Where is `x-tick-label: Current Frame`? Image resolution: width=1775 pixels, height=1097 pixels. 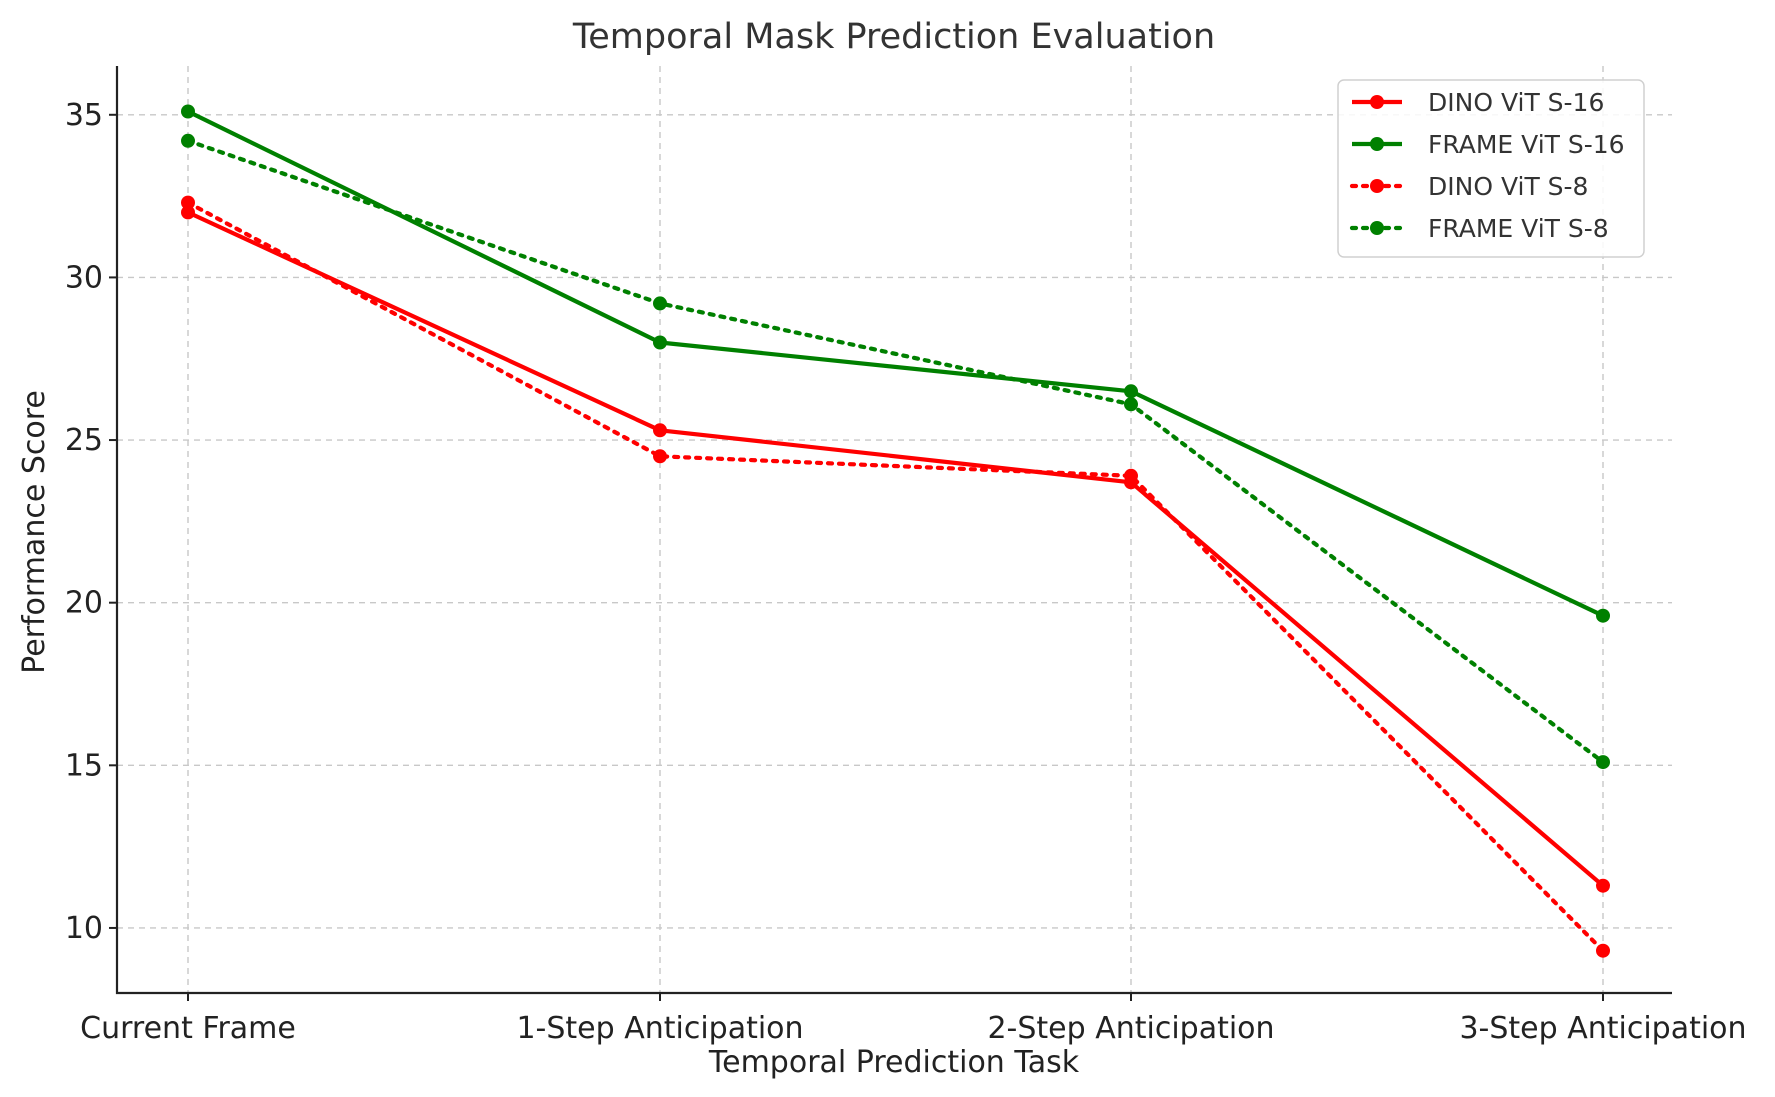
x-tick-label: Current Frame is located at coordinates (188, 1028).